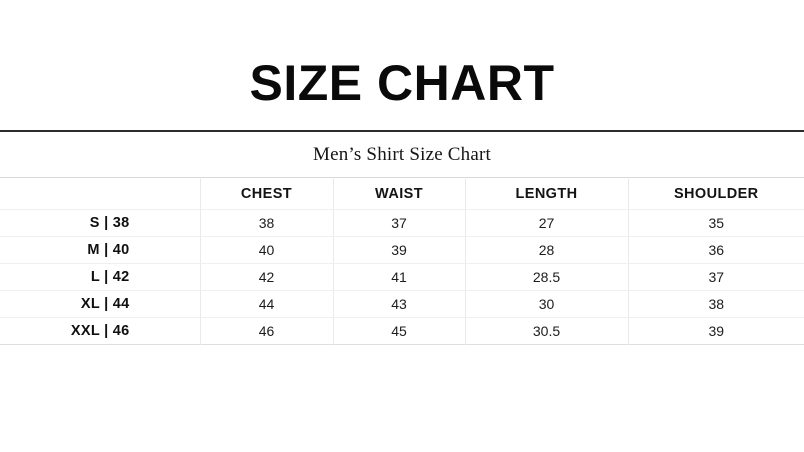  Describe the element at coordinates (100, 223) in the screenshot. I see `row-label-s: S | 38` at that location.